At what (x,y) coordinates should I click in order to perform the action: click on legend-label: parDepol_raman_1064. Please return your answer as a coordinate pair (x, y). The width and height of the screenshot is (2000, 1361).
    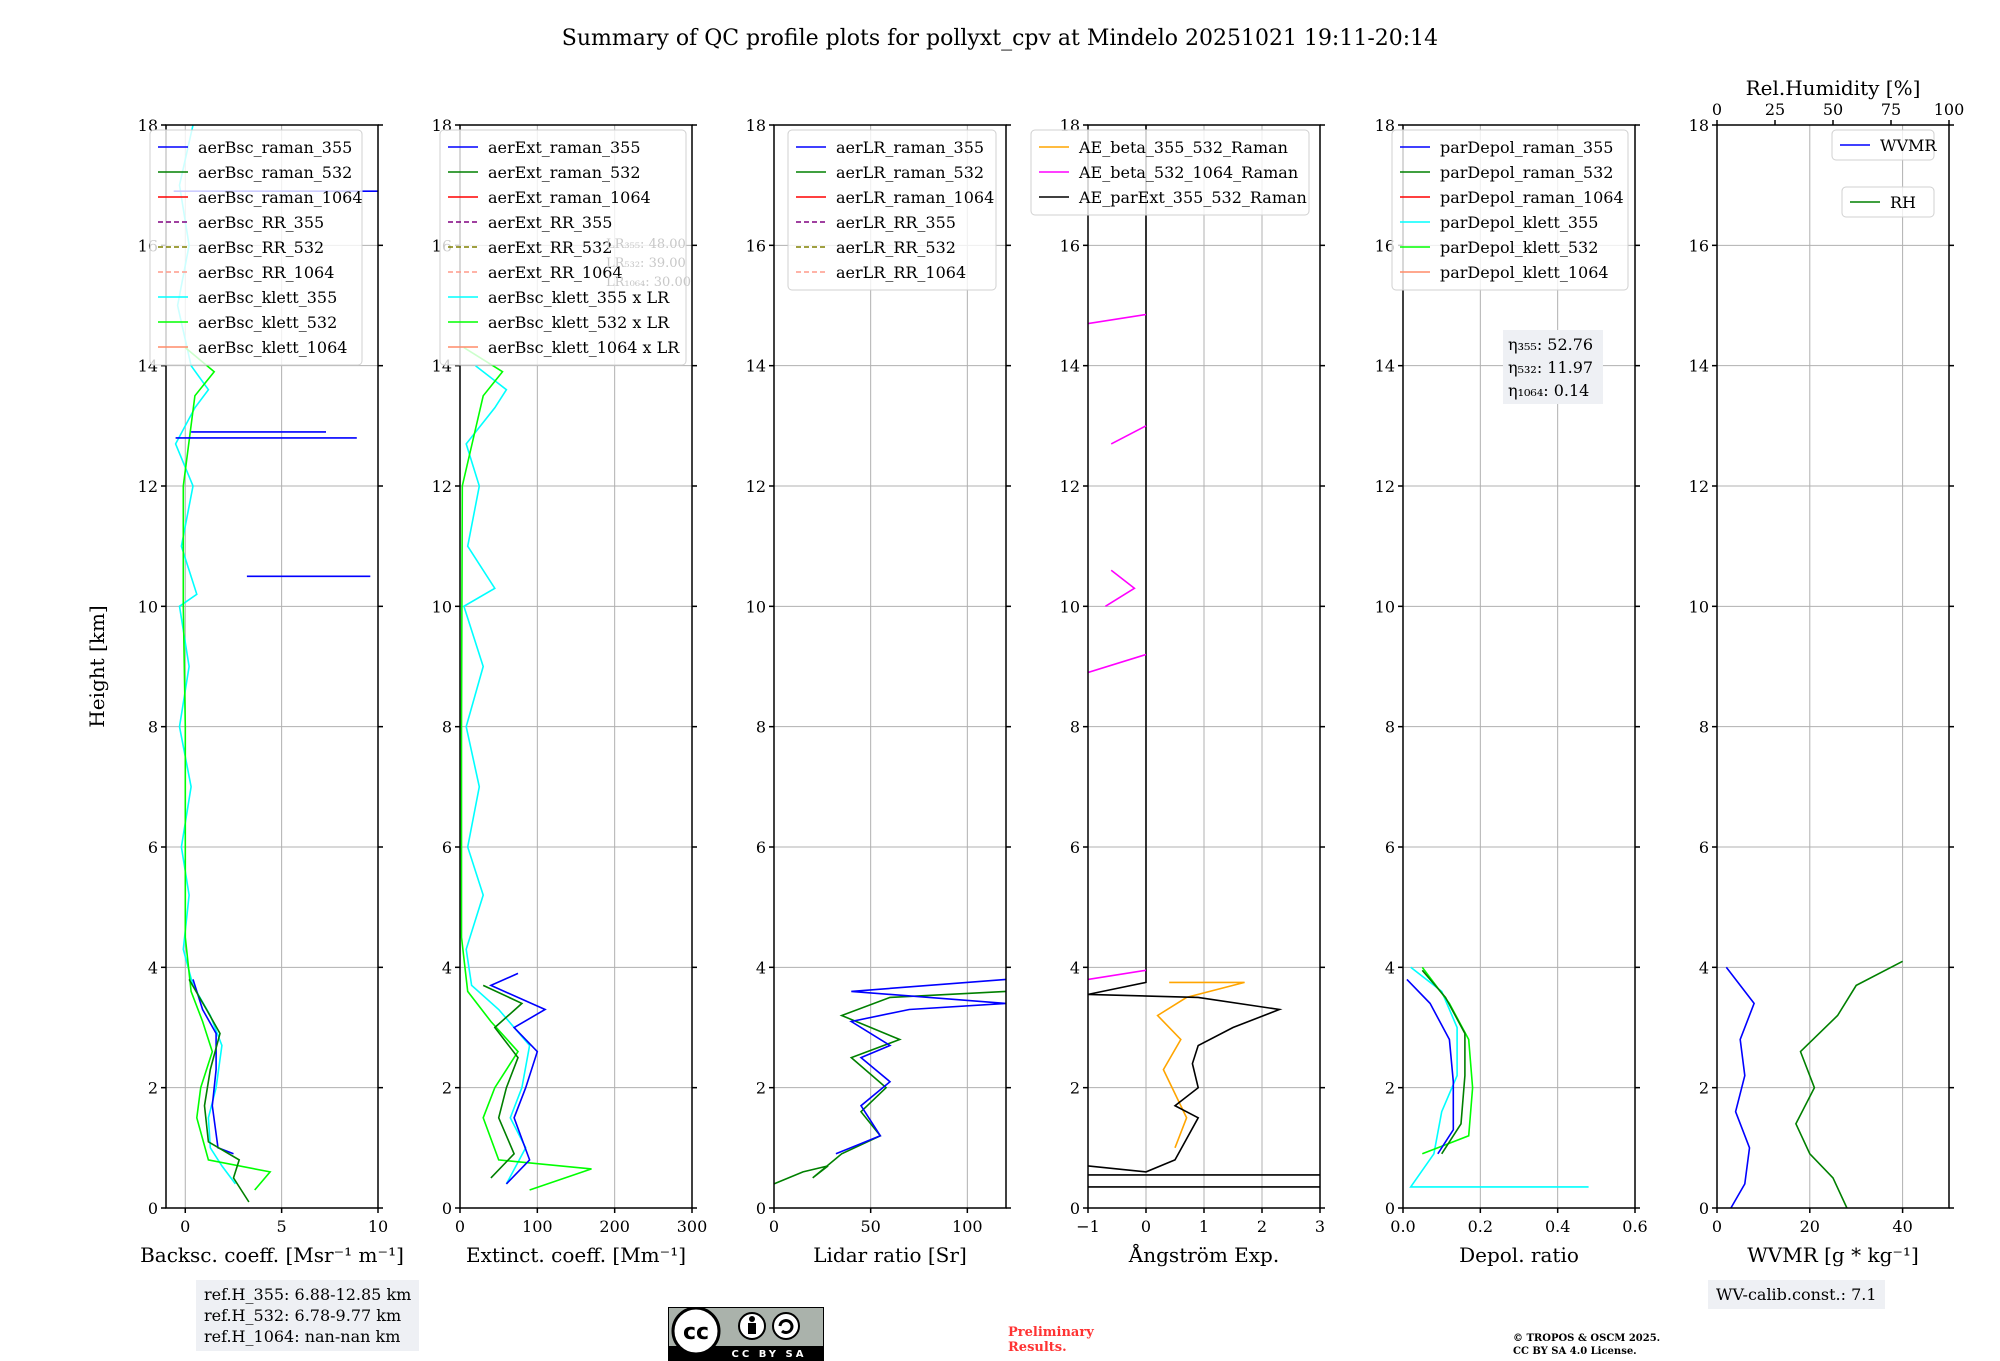
    Looking at the image, I should click on (1532, 197).